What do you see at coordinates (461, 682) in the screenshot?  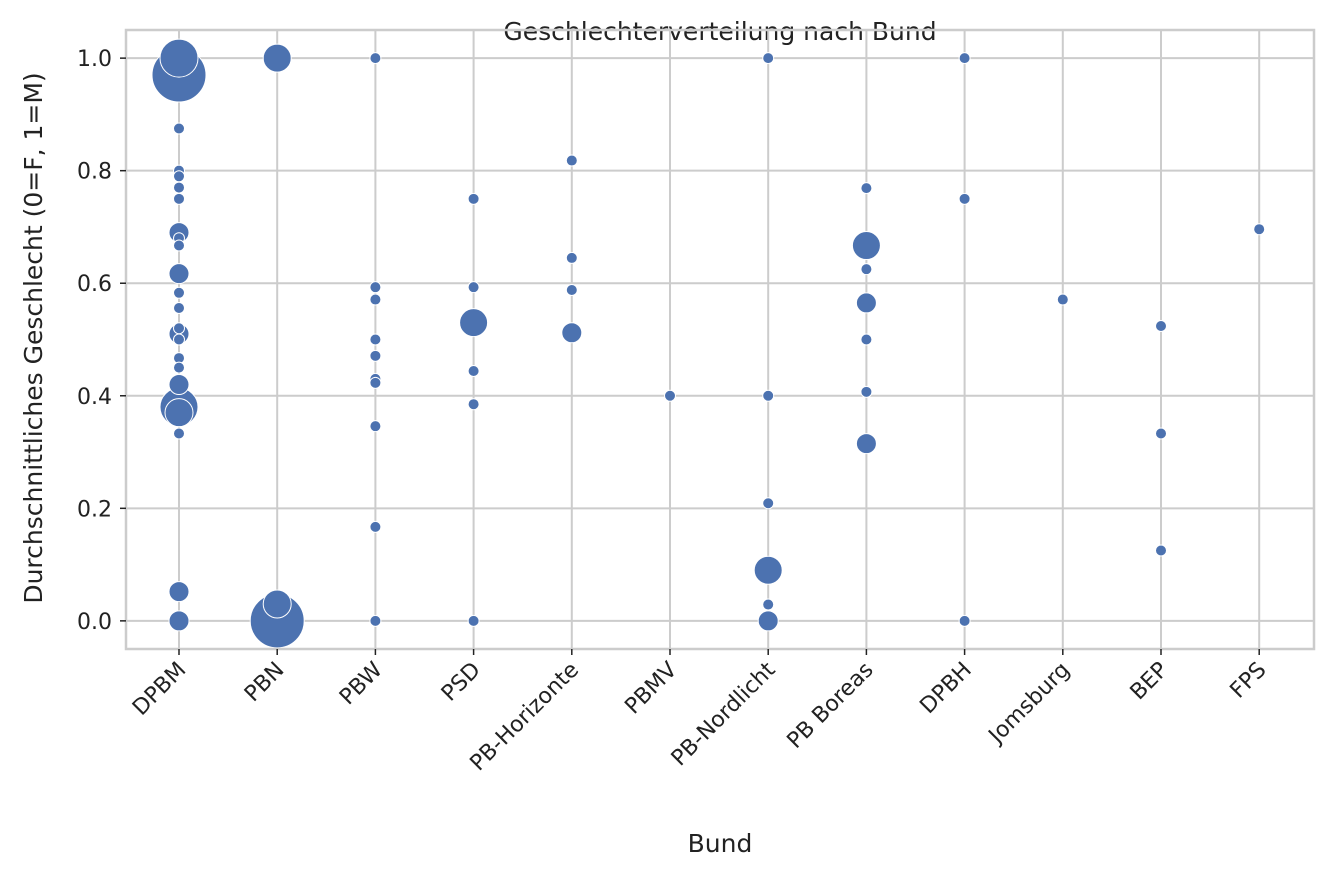 I see `x-tick-label: PSD` at bounding box center [461, 682].